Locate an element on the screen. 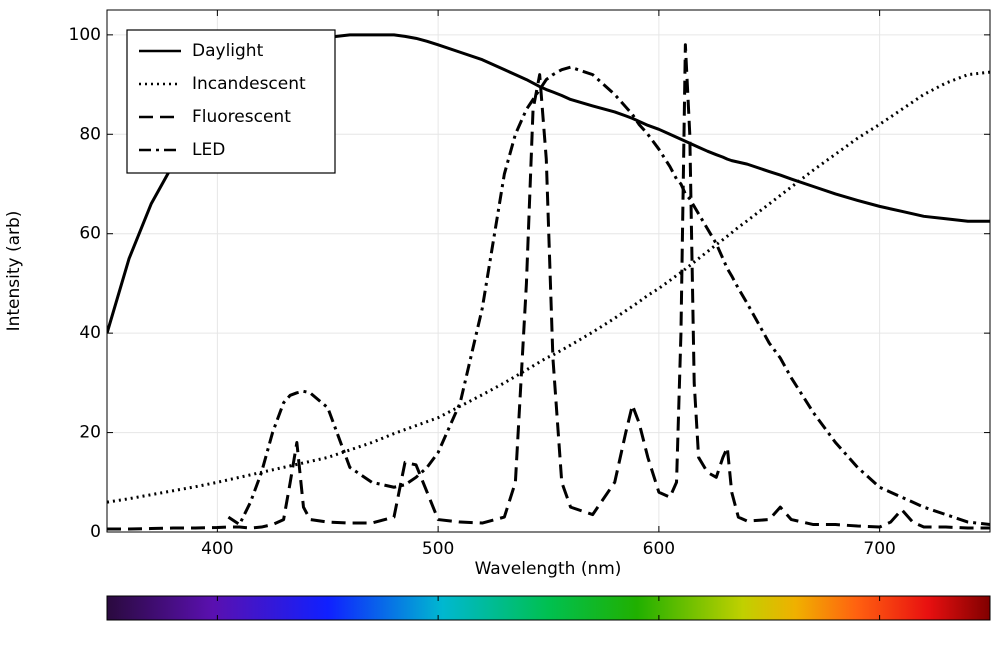 The height and width of the screenshot is (664, 1000). y-tick-label: 60 is located at coordinates (90, 234).